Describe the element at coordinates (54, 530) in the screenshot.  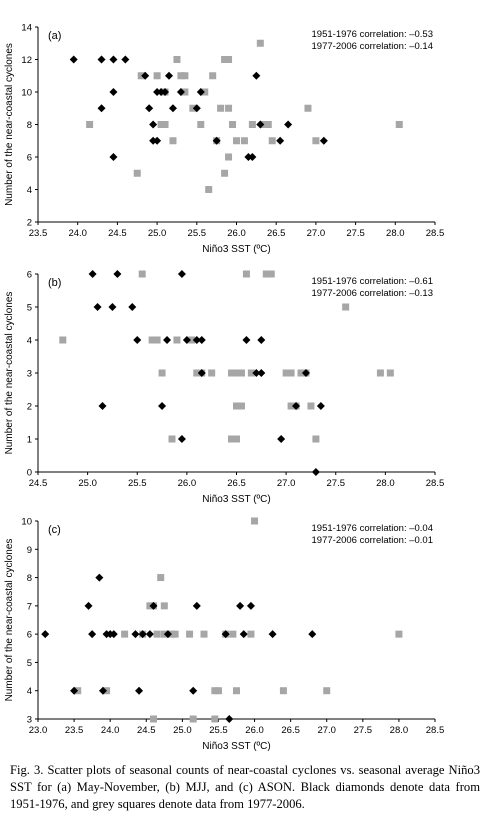
I see `panel-label: (c)` at that location.